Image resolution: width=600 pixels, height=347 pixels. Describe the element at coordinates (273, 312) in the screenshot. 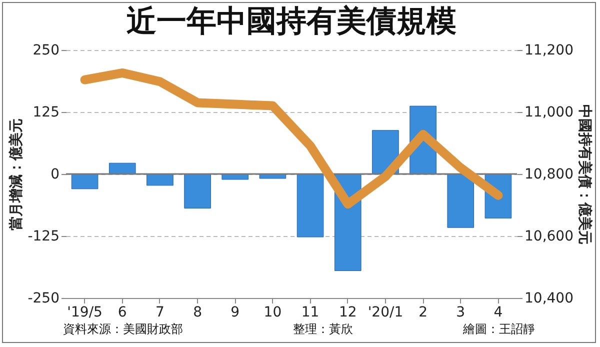

I see `x-tick-label: 10` at that location.